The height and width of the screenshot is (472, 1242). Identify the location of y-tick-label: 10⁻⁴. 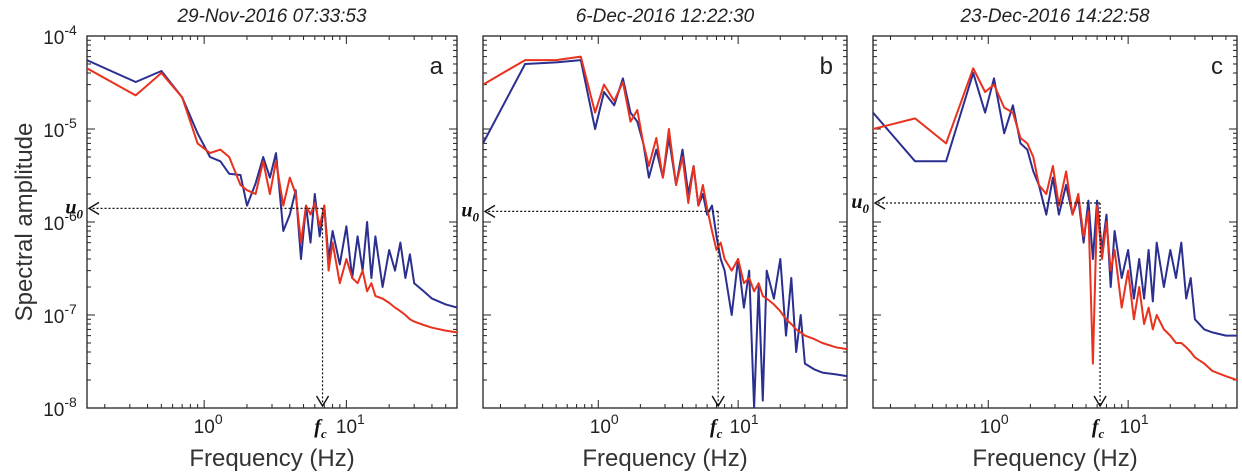
(60, 35).